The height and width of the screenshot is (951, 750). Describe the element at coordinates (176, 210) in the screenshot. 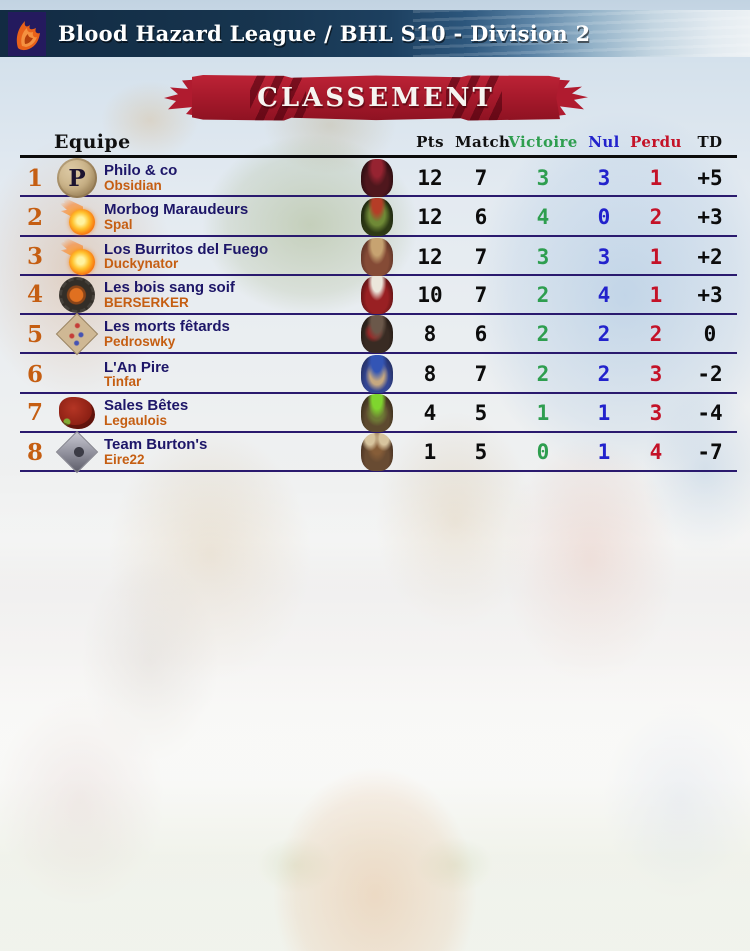

I see `team-name-link: Morbog Maraudeurs` at that location.